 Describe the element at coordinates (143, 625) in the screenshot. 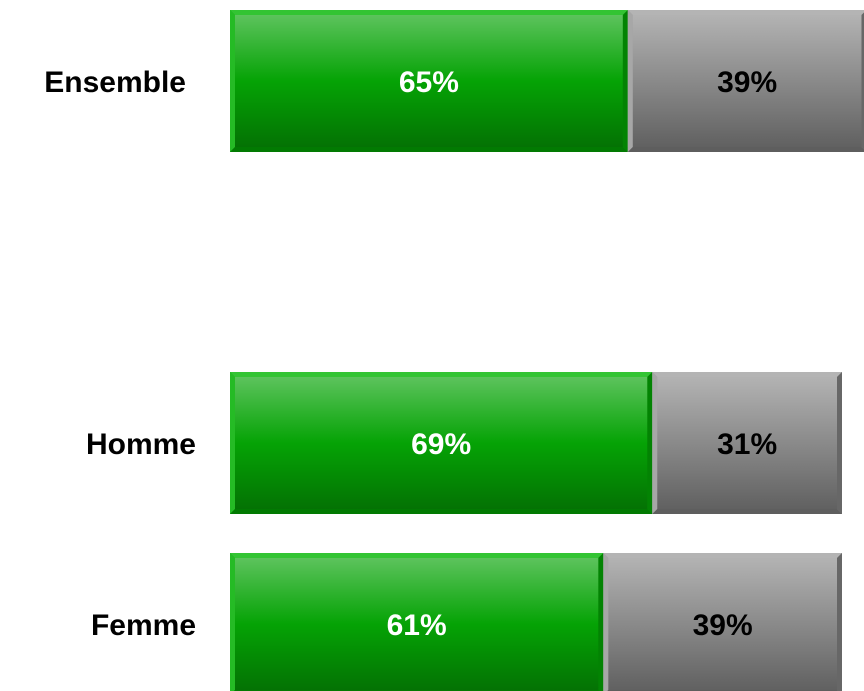

I see `category-label-femme: Femme` at that location.